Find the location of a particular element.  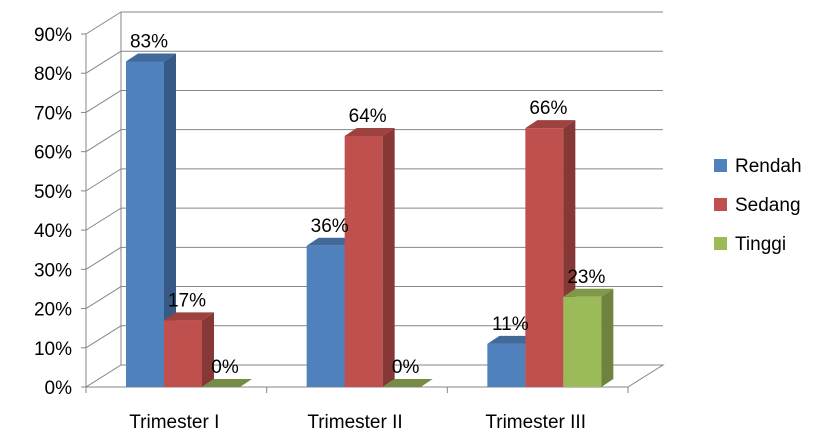

category-label: Trimester III is located at coordinates (535, 422).